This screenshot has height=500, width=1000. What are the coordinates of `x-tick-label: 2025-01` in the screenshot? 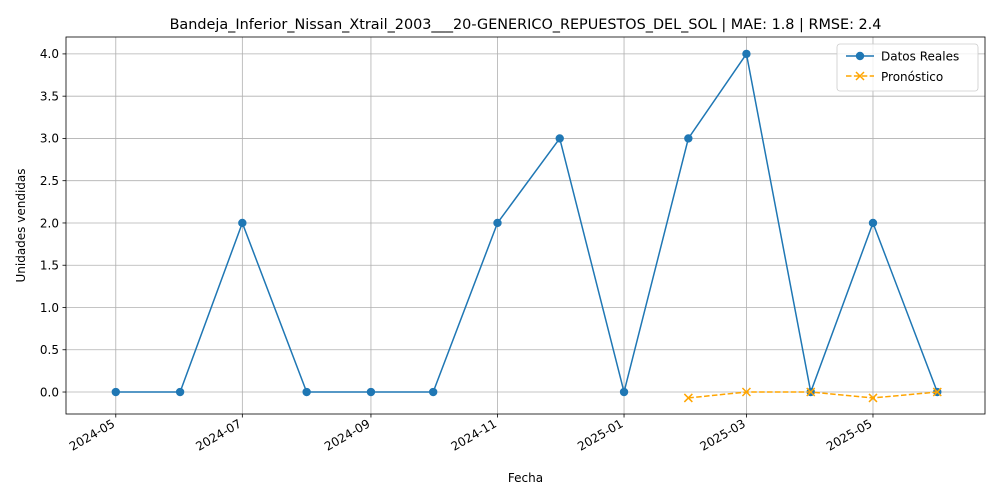 It's located at (600, 434).